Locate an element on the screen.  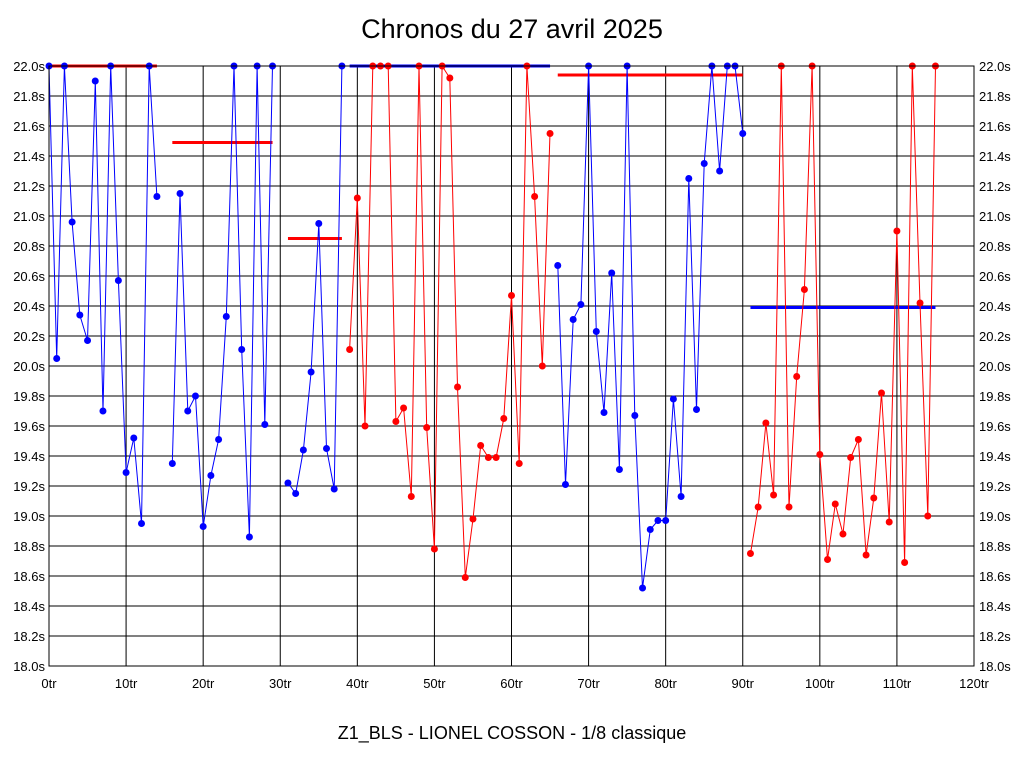
y-tick-label-right: 21.6s is located at coordinates (995, 126).